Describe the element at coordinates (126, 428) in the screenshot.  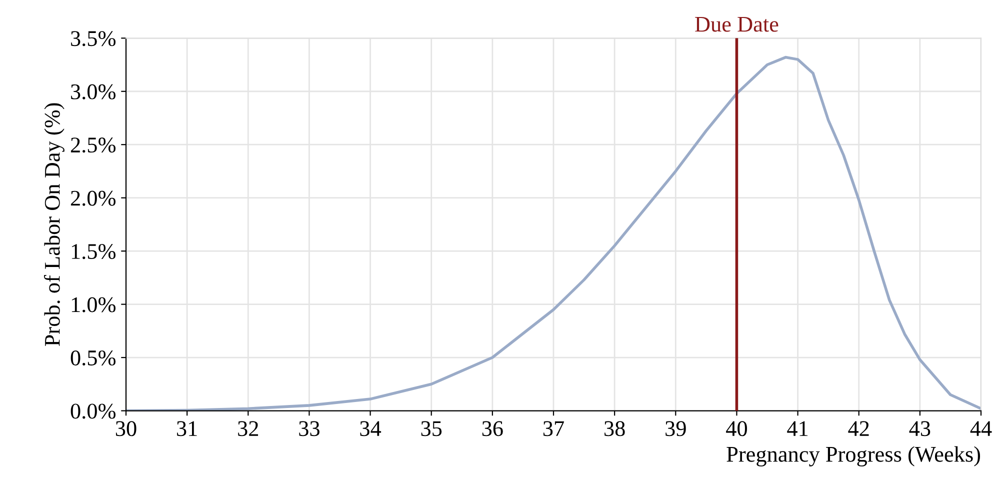
I see `x-tick-label: 30` at that location.